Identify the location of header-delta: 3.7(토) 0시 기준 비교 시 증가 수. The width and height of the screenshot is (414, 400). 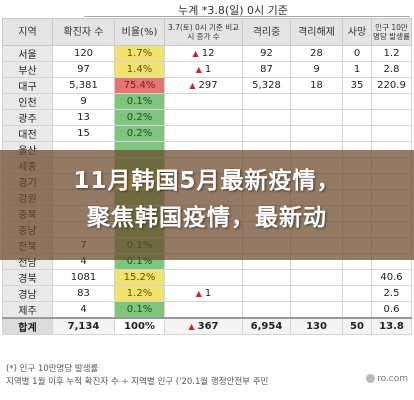
(203, 32).